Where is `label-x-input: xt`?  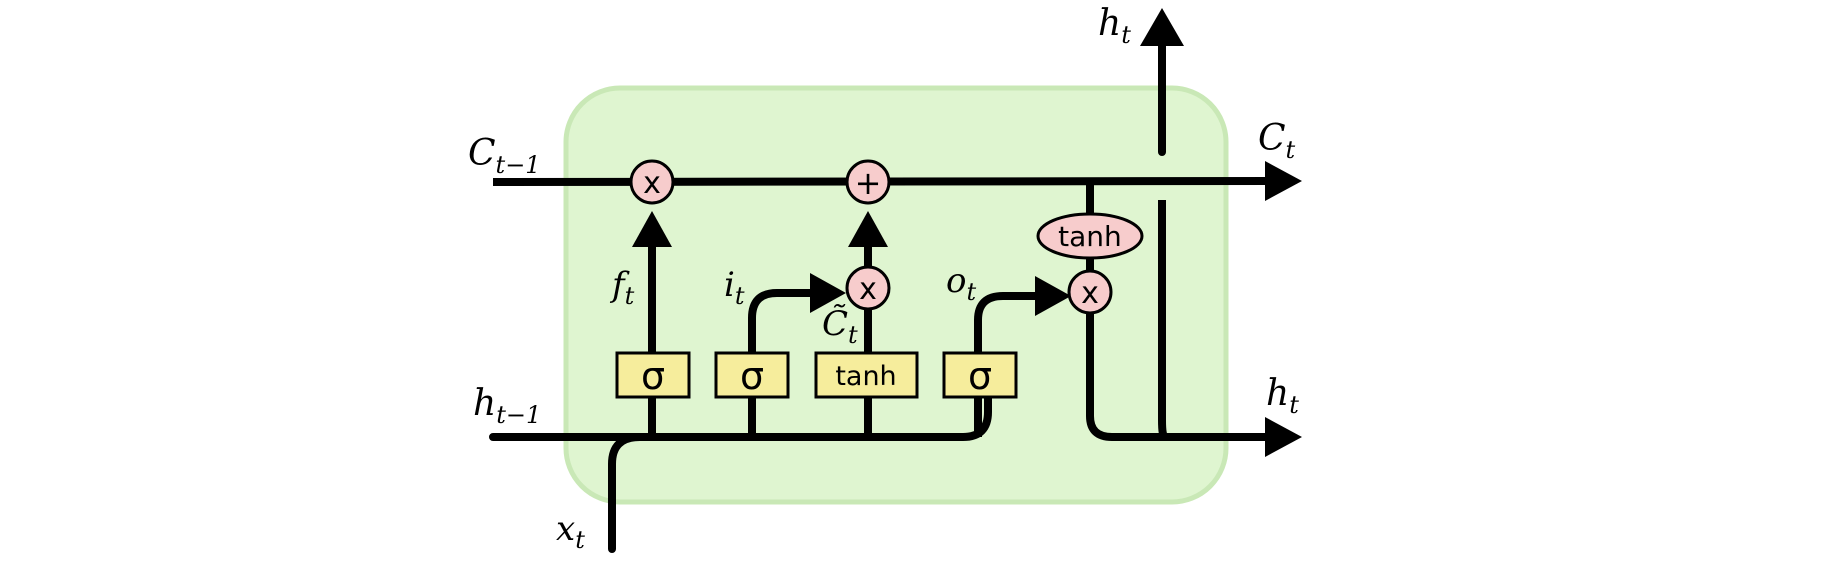 label-x-input: xt is located at coordinates (570, 531).